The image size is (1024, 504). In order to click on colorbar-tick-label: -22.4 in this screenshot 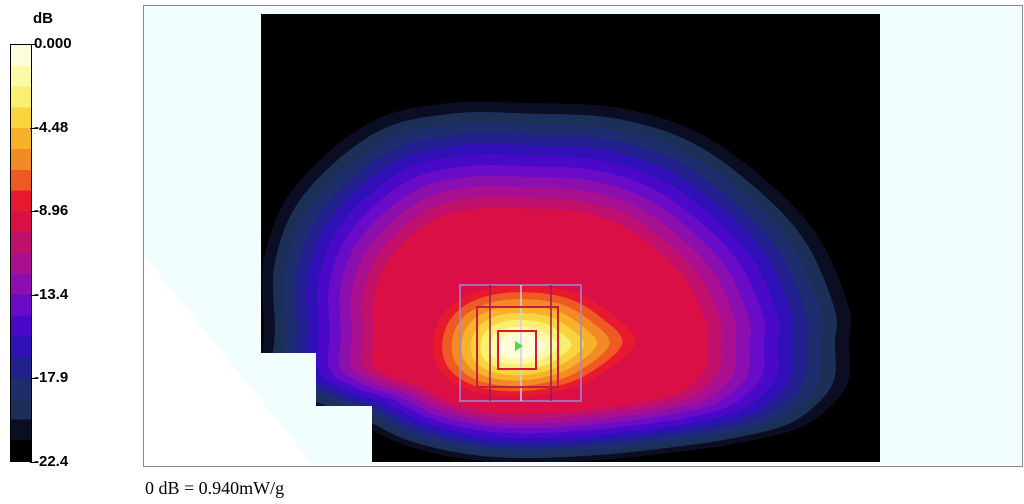, I will do `click(51, 461)`.